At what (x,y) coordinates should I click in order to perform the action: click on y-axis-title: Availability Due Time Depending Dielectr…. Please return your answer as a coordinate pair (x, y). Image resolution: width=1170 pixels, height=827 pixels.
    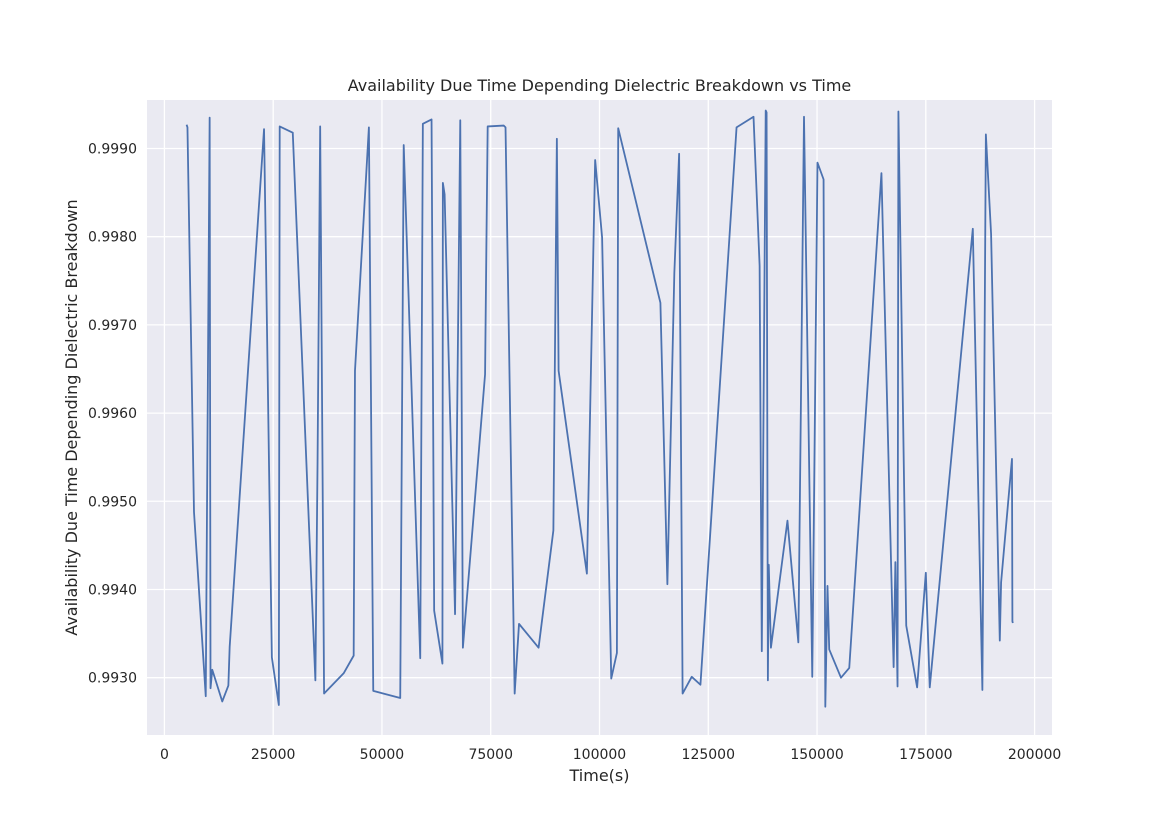
    Looking at the image, I should click on (71, 417).